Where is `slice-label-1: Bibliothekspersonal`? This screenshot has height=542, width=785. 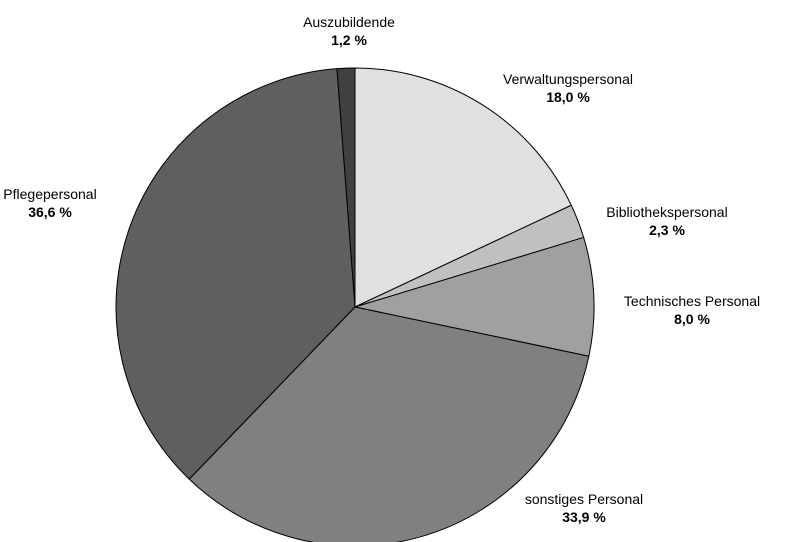
slice-label-1: Bibliothekspersonal is located at coordinates (666, 212).